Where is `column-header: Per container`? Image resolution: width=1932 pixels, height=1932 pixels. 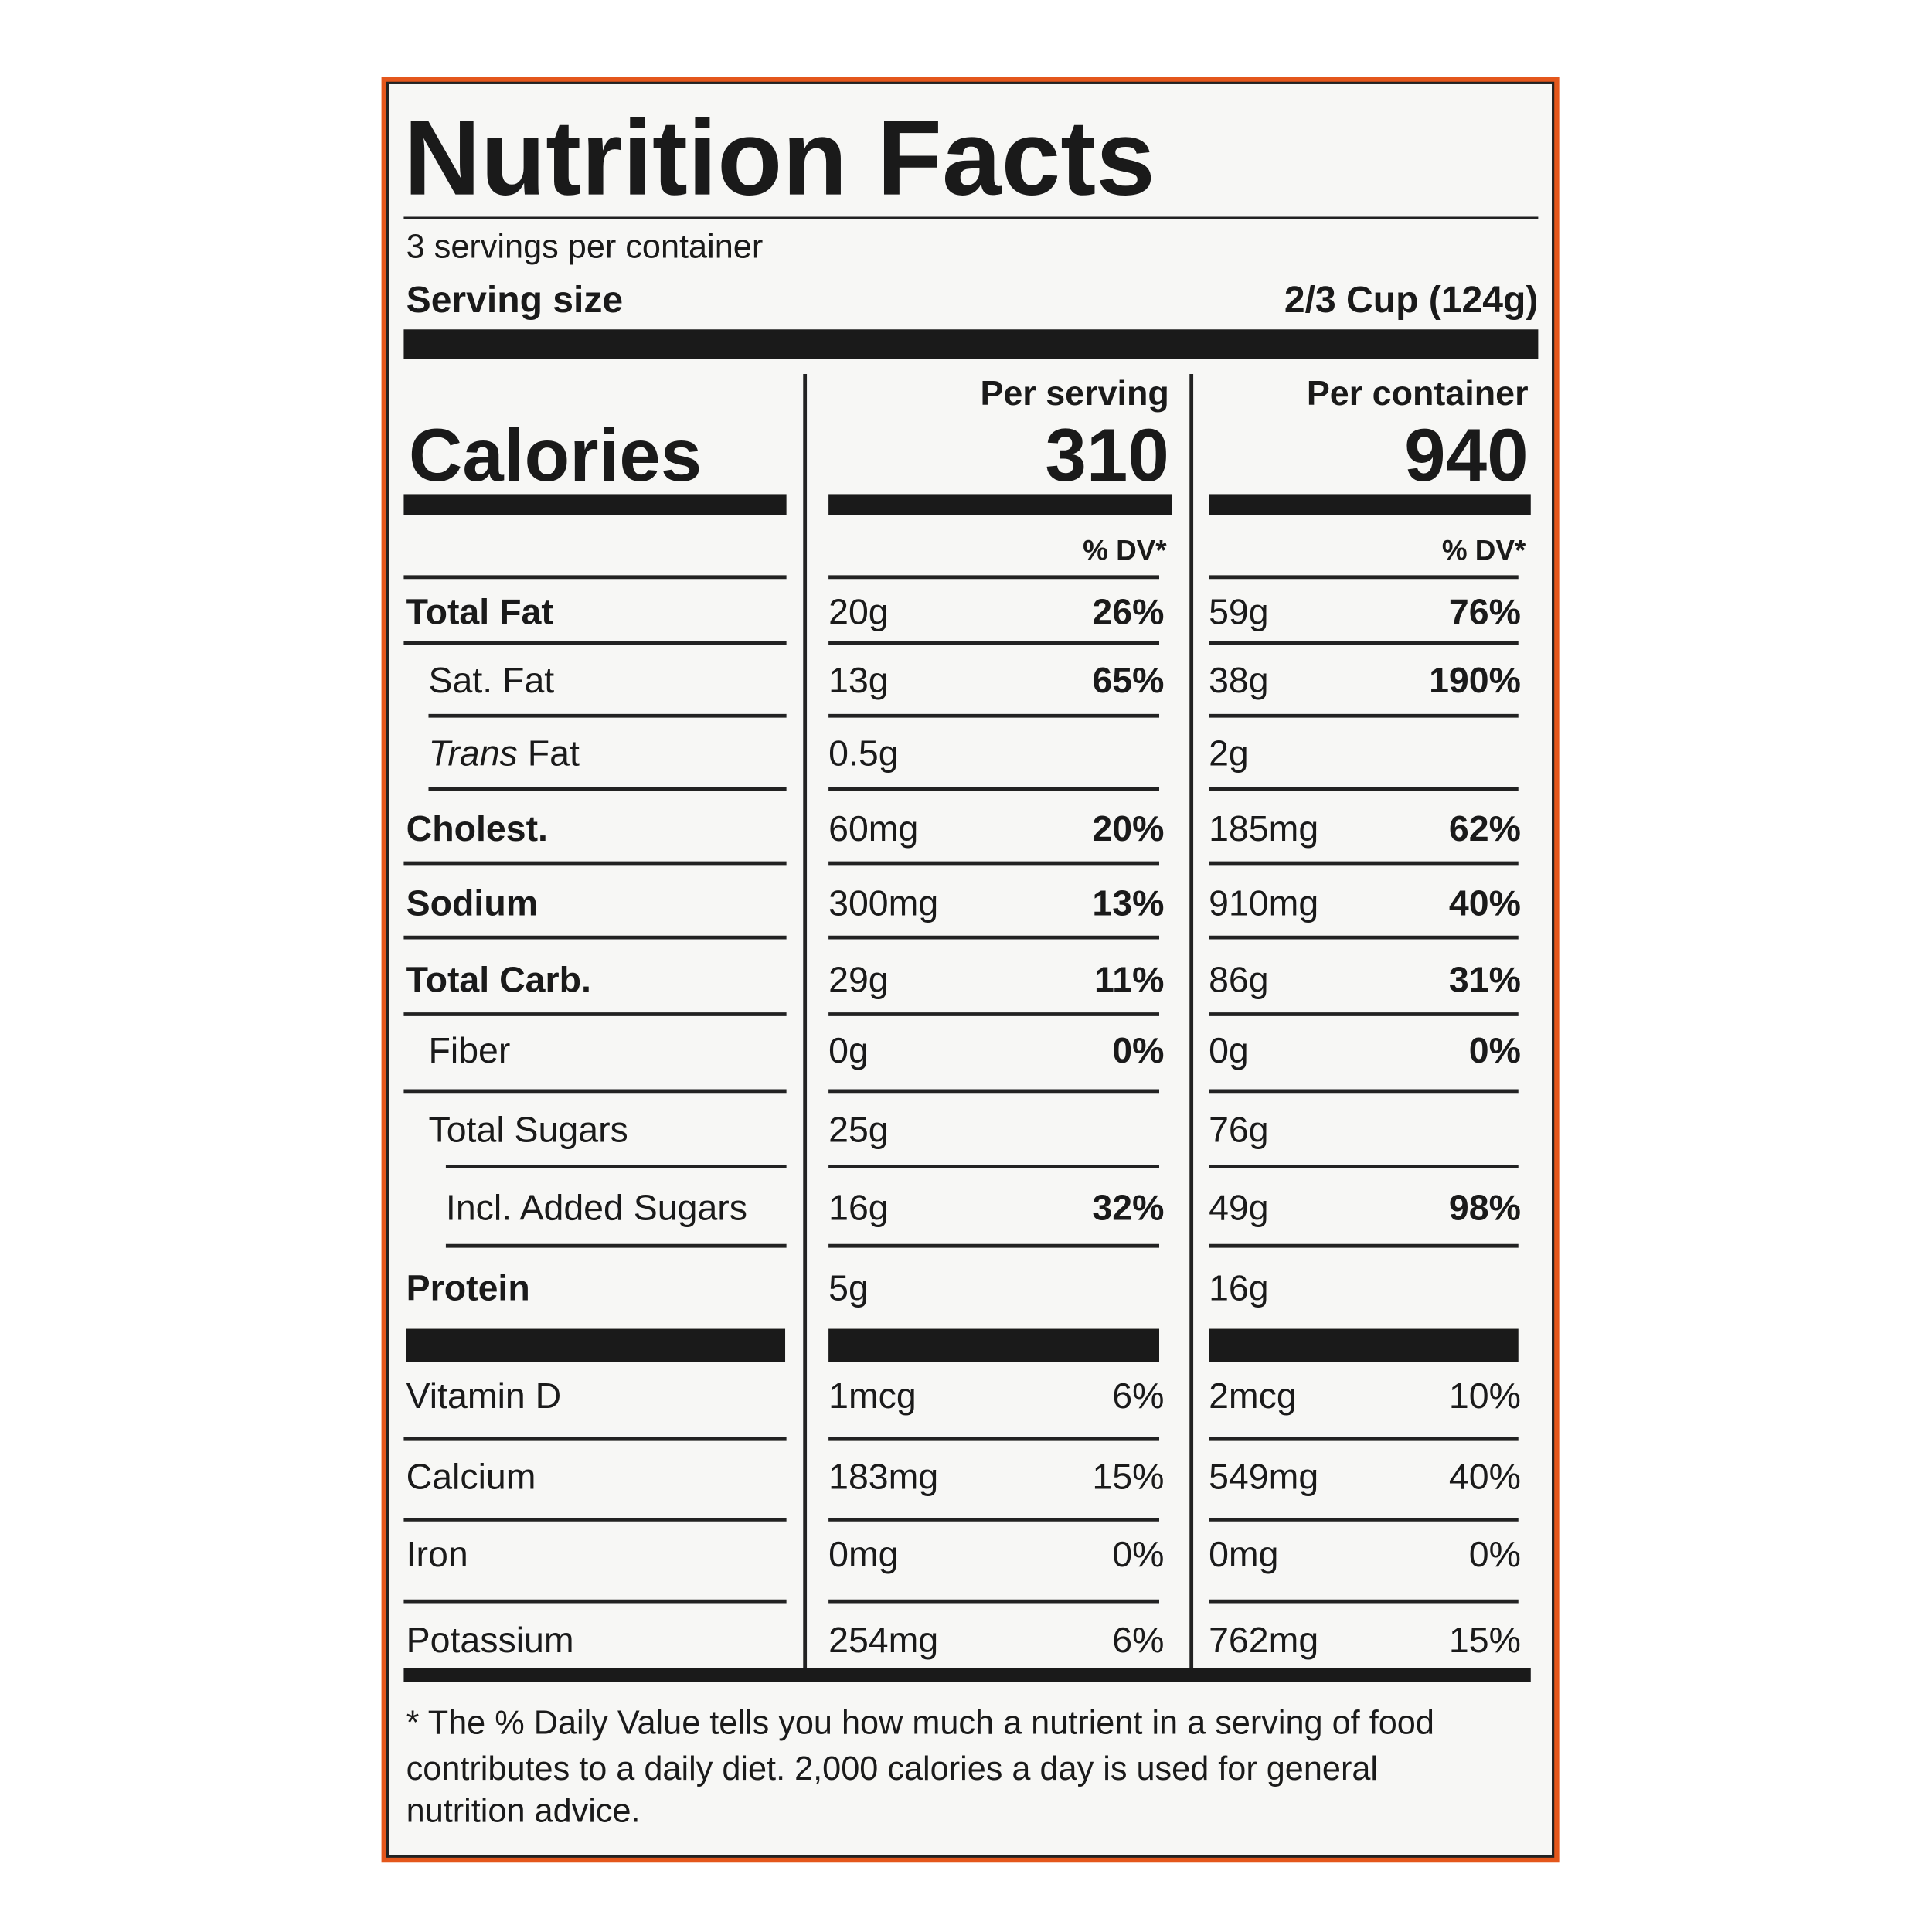
column-header: Per container is located at coordinates (1418, 393).